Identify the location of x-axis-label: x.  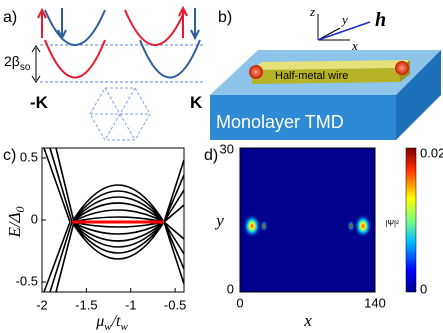
(307, 320).